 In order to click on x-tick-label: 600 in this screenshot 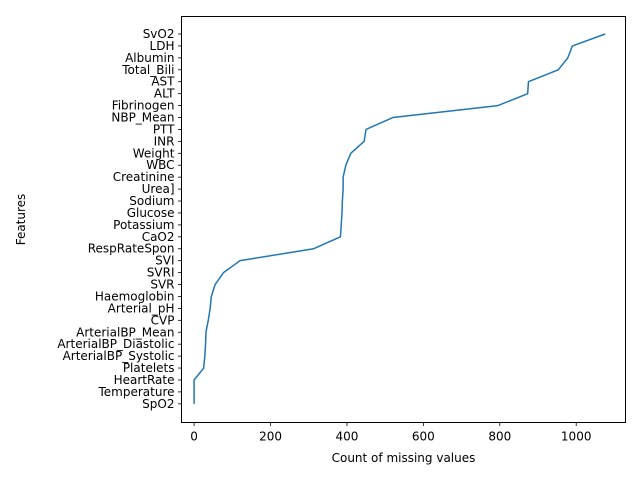, I will do `click(423, 437)`.